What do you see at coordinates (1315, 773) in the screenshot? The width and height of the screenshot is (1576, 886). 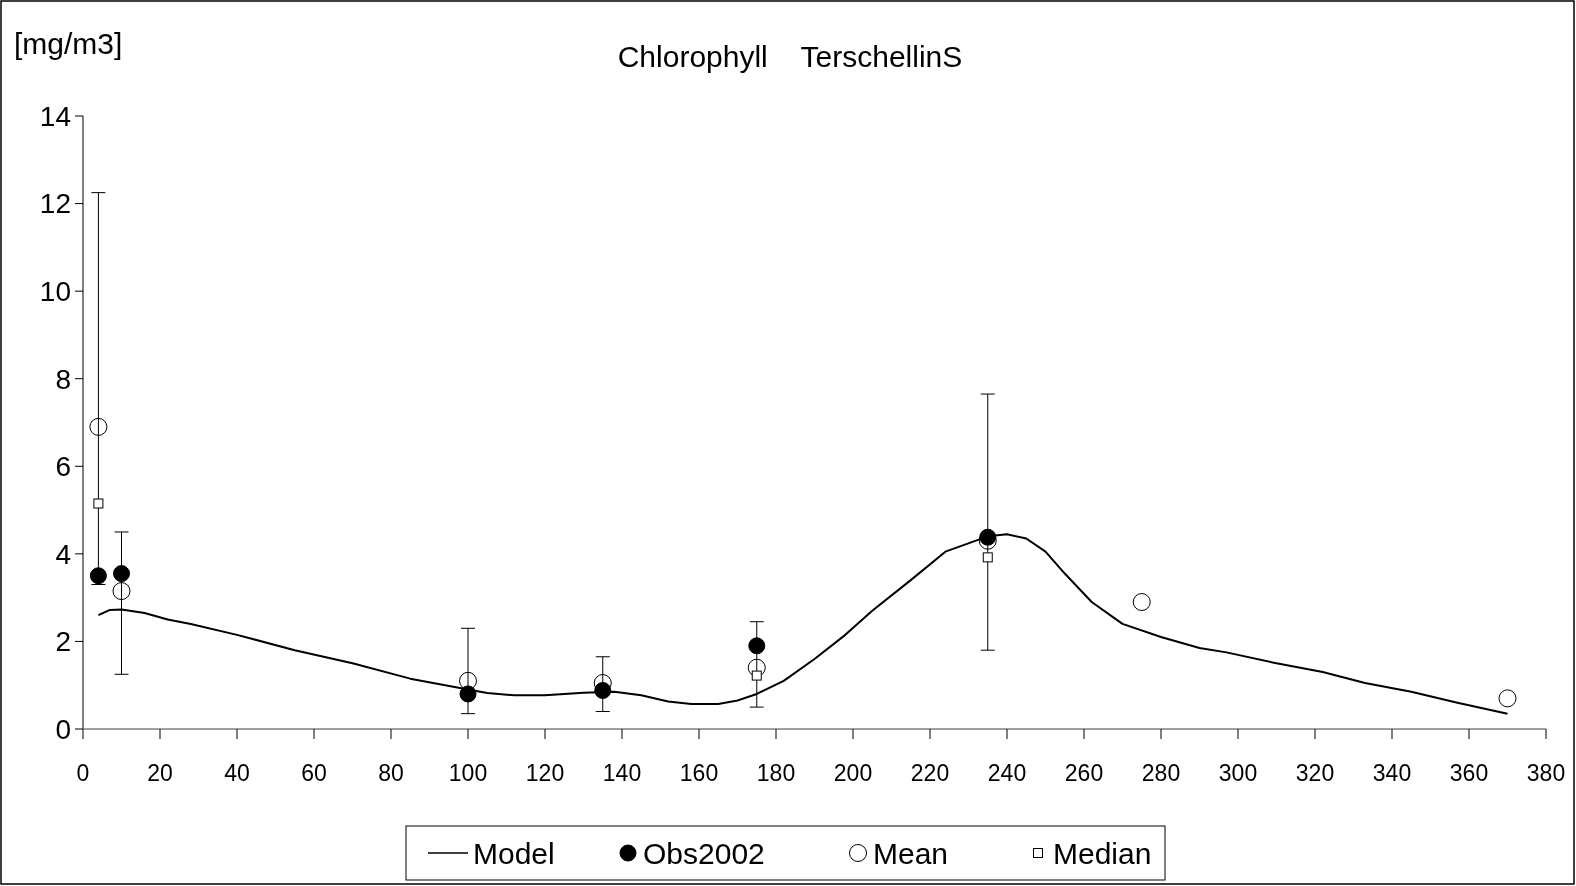 I see `x-tick-label: 320` at bounding box center [1315, 773].